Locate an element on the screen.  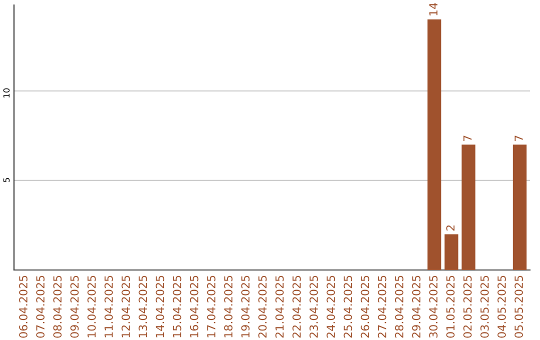
x-tick-label: 29.04.2025 is located at coordinates (416, 307).